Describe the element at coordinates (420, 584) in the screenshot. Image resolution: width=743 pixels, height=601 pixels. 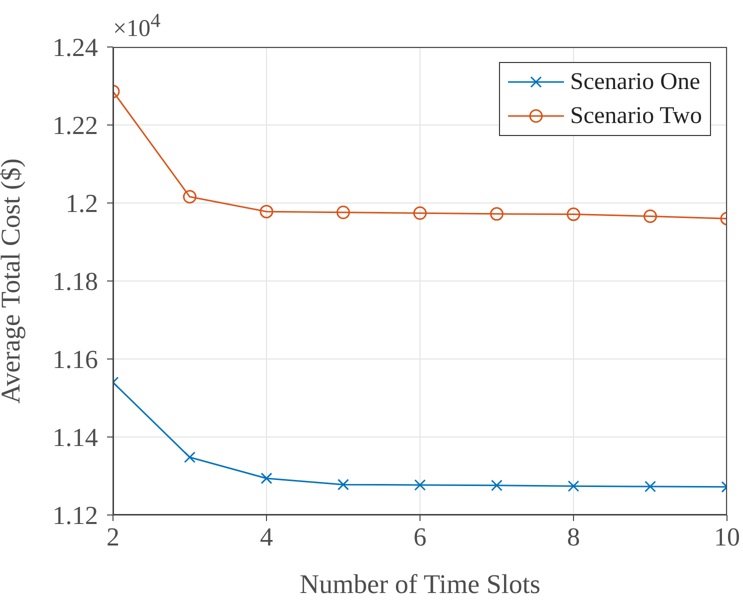
I see `x-axis-title: Number of Time Slots` at that location.